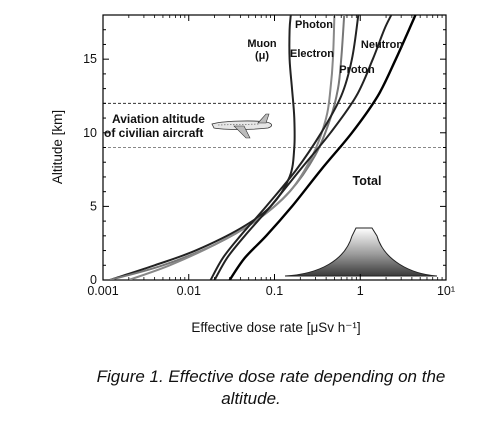  I want to click on y-tick-label: 5, so click(93, 206).